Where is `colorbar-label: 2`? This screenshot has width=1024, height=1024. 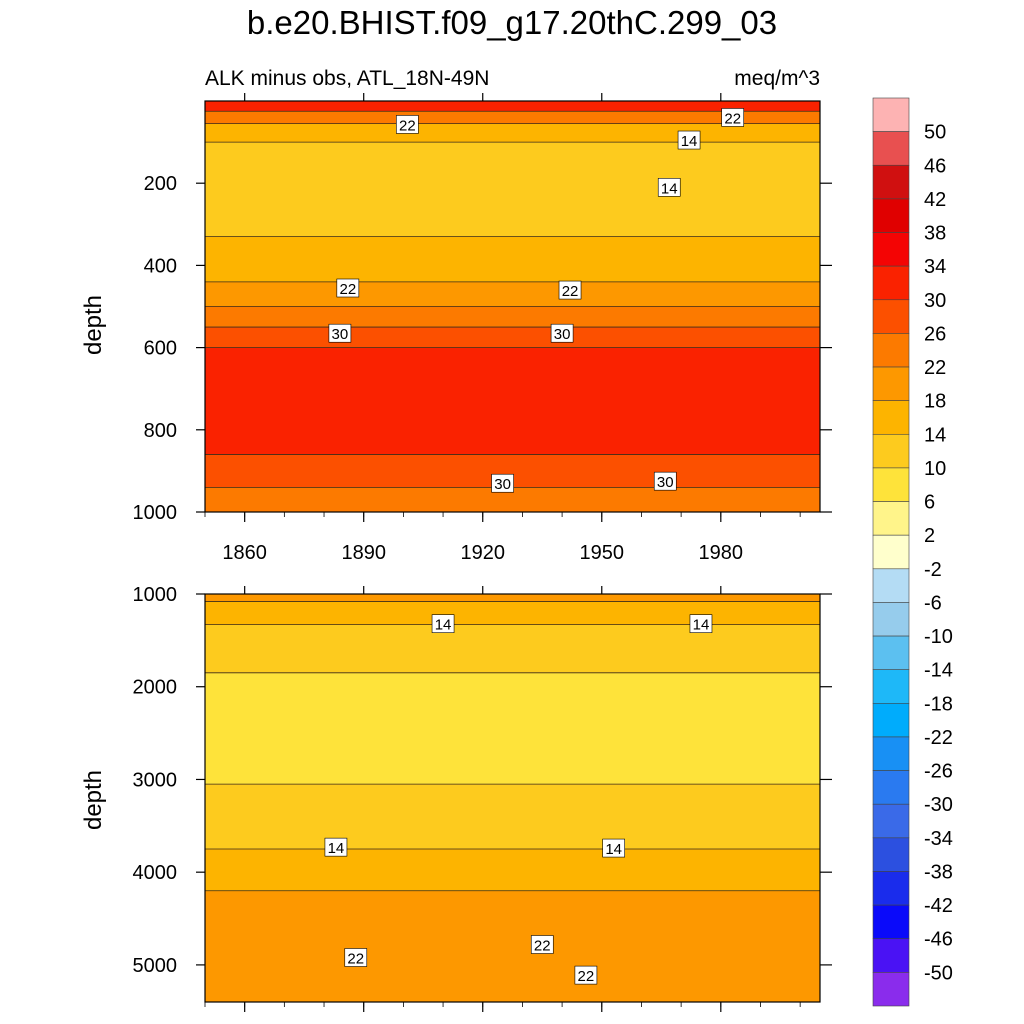
colorbar-label: 2 is located at coordinates (929, 536).